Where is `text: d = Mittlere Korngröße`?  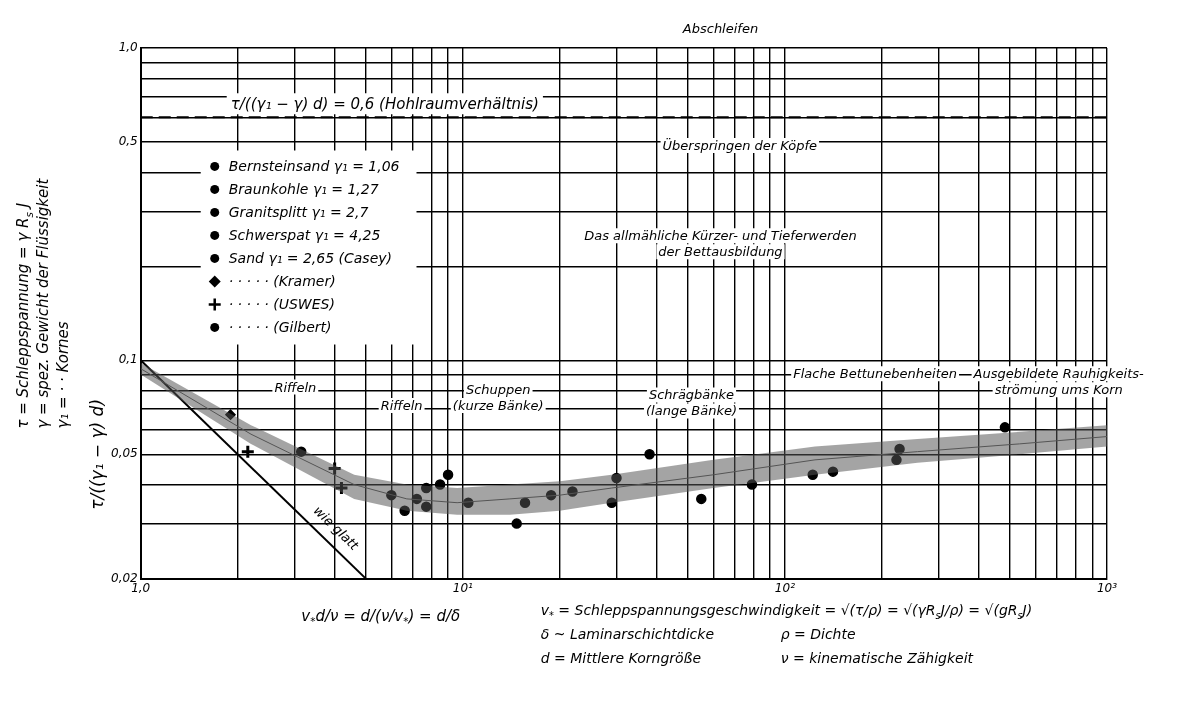
text: d = Mittlere Korngröße is located at coordinates (621, 657).